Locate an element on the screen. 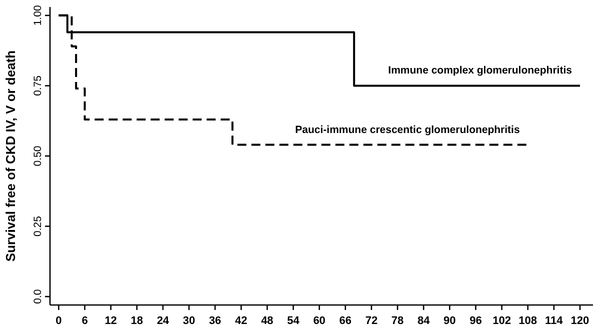 This screenshot has height=336, width=600. x-tick-label: 0 is located at coordinates (59, 321).